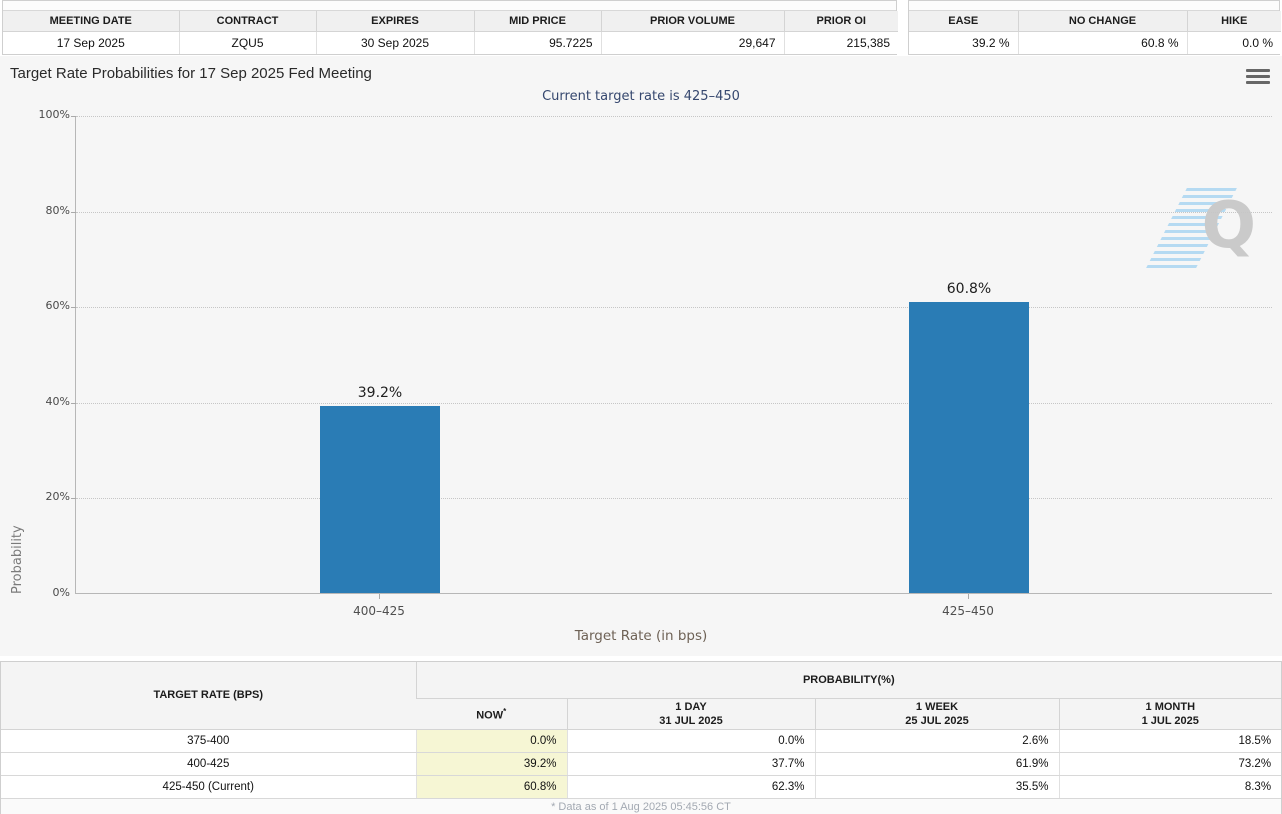 The height and width of the screenshot is (814, 1282). I want to click on quikstrike-q-logo: Q, so click(1201, 228).